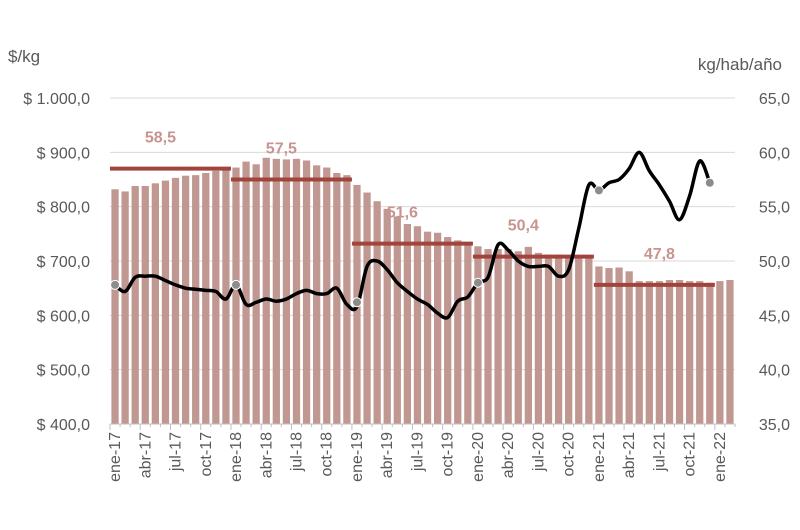 The width and height of the screenshot is (800, 530). I want to click on x-tick-label: oct-20, so click(569, 454).